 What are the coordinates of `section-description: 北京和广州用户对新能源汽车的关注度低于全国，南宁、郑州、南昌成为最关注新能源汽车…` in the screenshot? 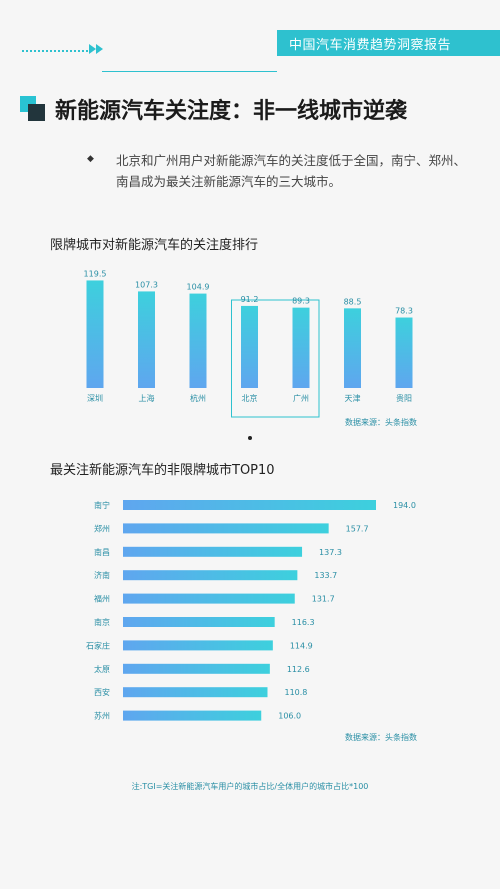 It's located at (291, 171).